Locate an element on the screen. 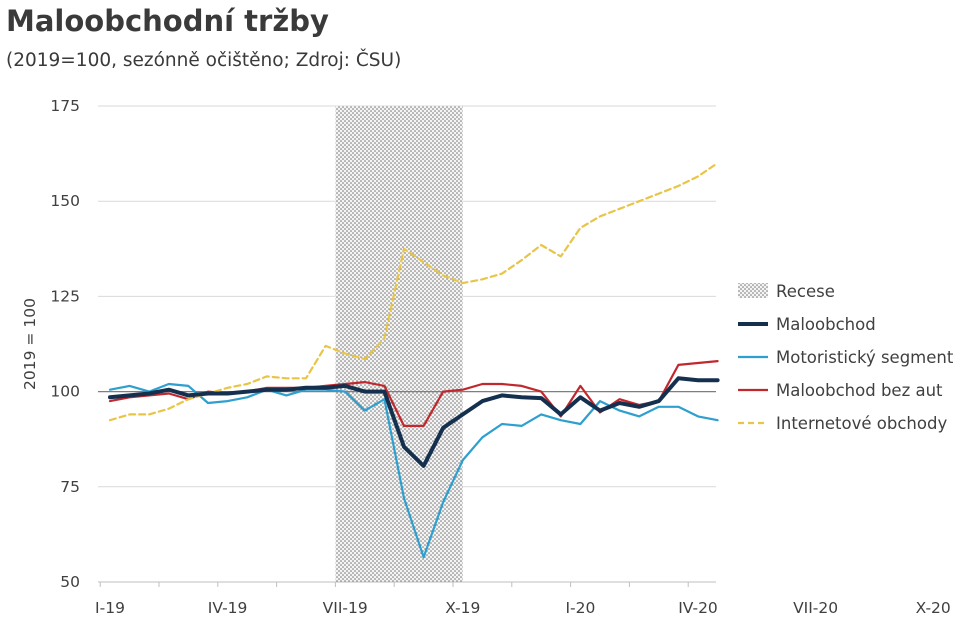 The height and width of the screenshot is (631, 977). y-tick-label: 150 is located at coordinates (65, 201).